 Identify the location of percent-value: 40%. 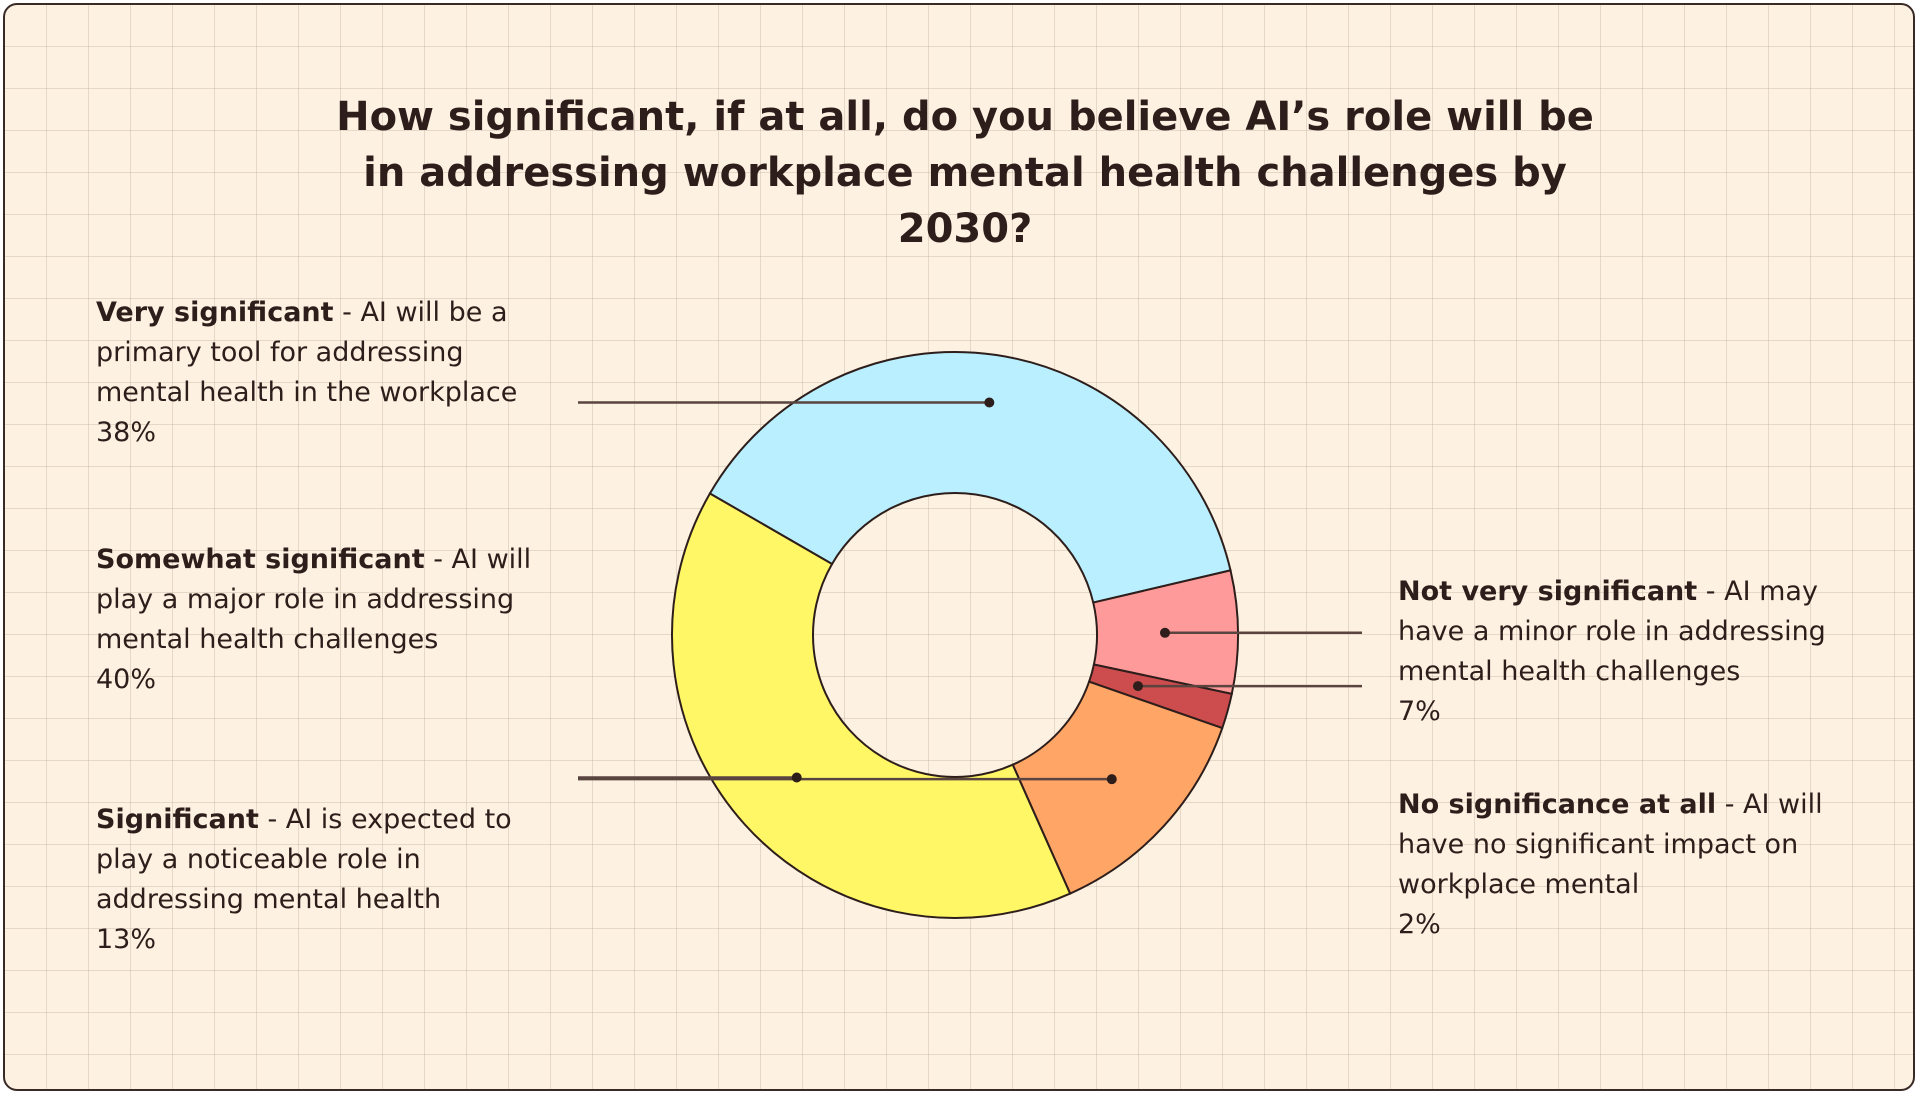
(126, 679).